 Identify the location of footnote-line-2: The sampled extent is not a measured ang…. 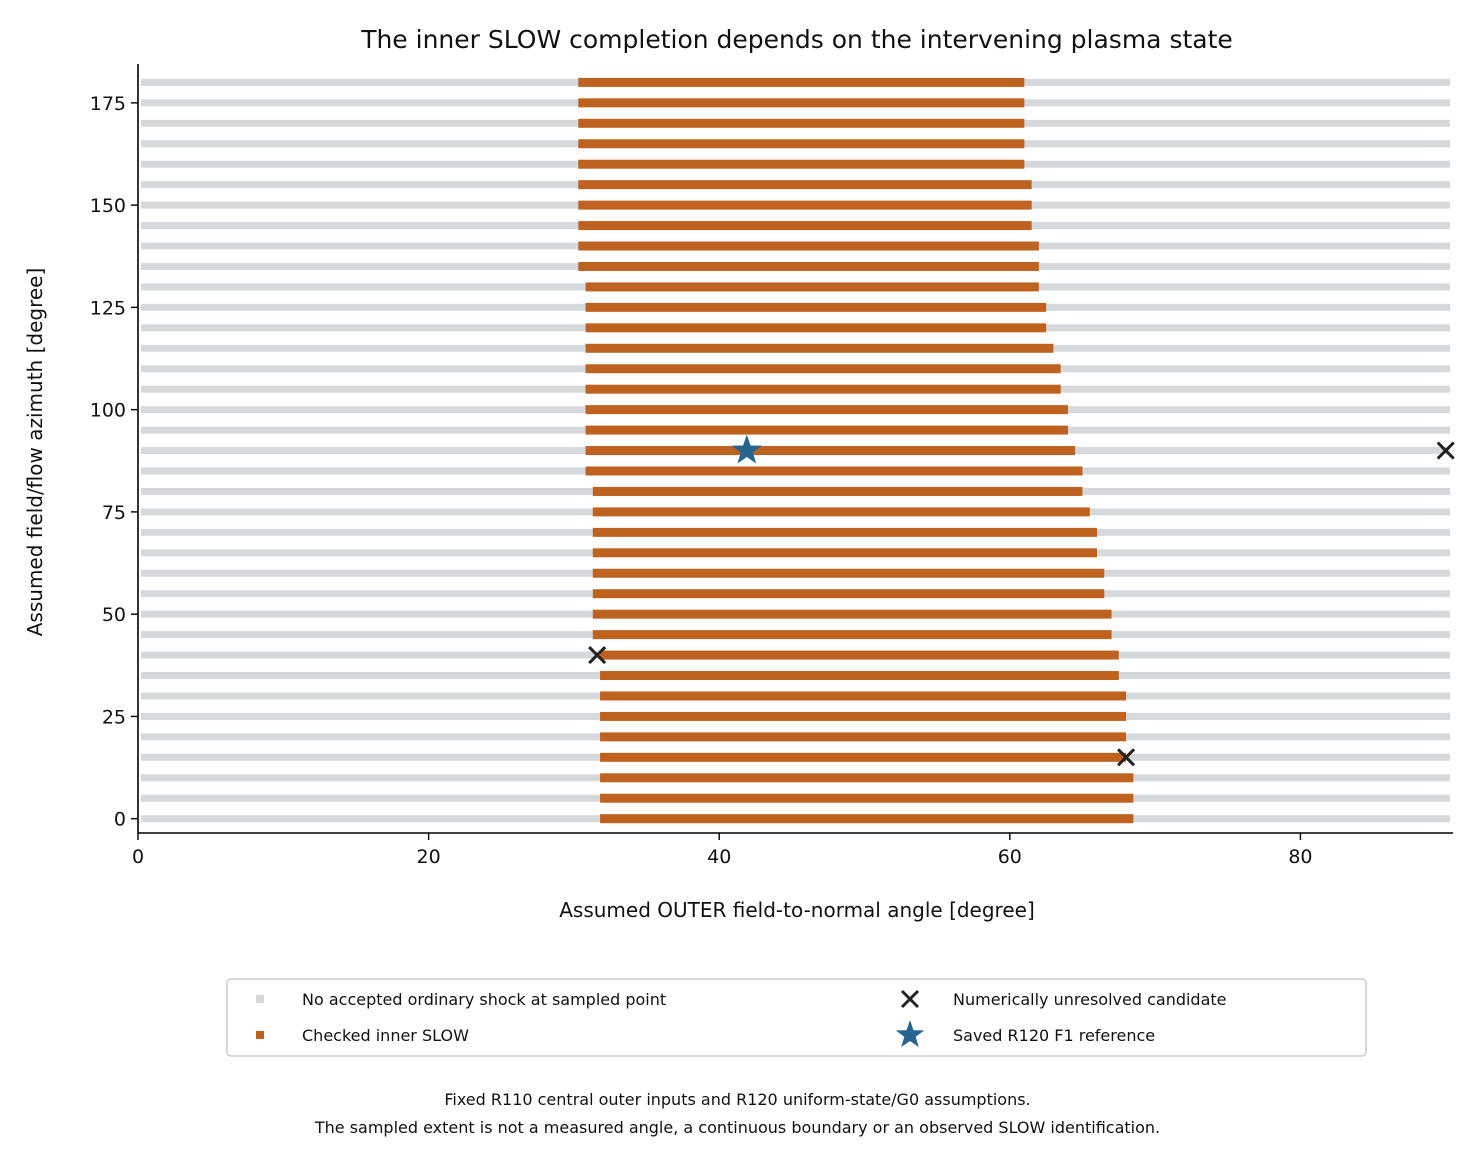
(737, 1127).